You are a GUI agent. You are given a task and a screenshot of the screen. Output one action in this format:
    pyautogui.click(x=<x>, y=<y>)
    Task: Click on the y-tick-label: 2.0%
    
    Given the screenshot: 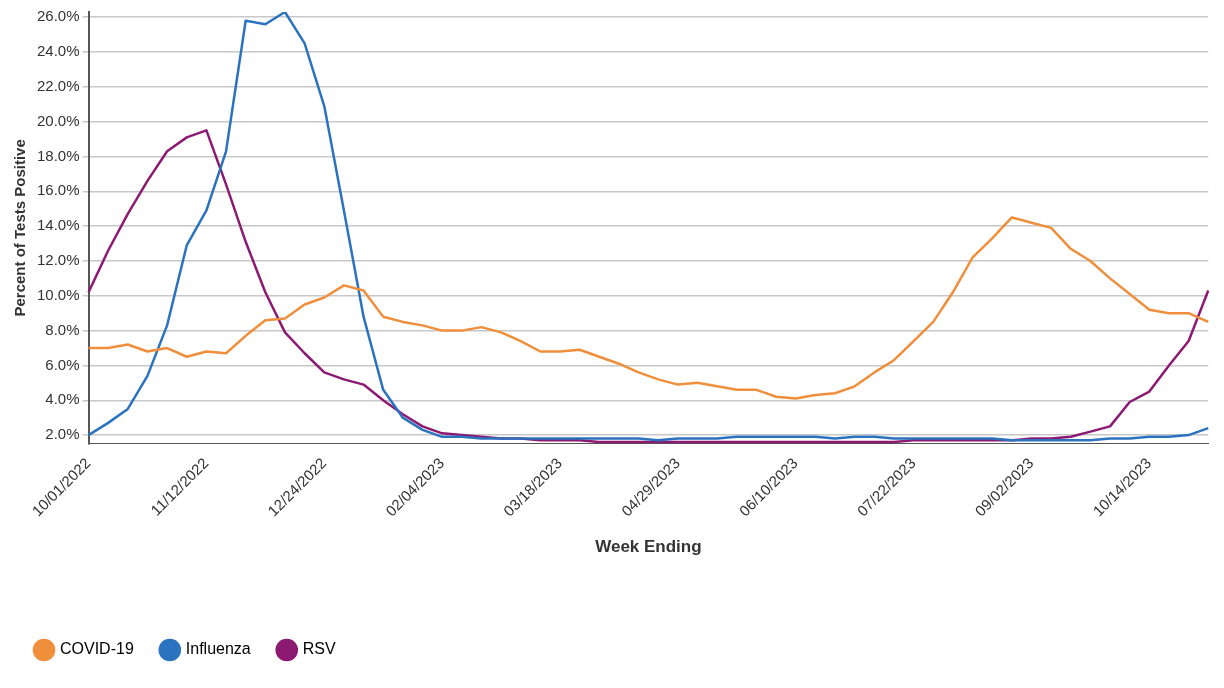 What is the action you would take?
    pyautogui.click(x=62, y=434)
    